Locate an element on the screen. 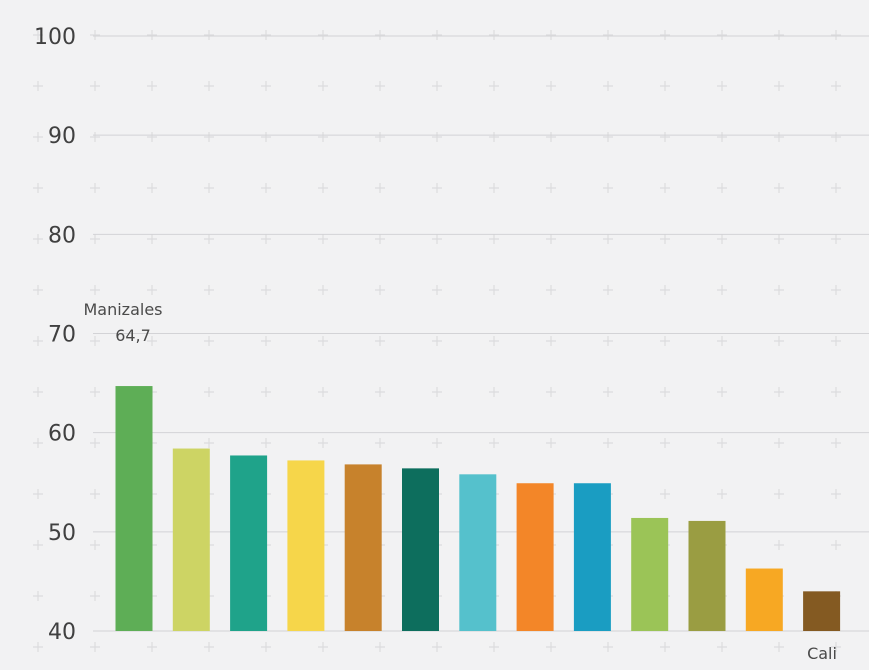 This screenshot has height=670, width=869. y-tick-label: 40 is located at coordinates (62, 632).